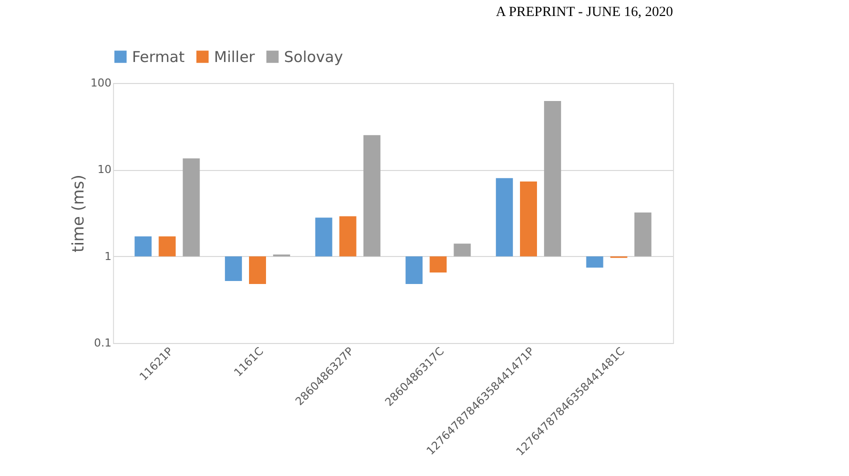  Describe the element at coordinates (101, 83) in the screenshot. I see `y-tick-label: 100` at that location.